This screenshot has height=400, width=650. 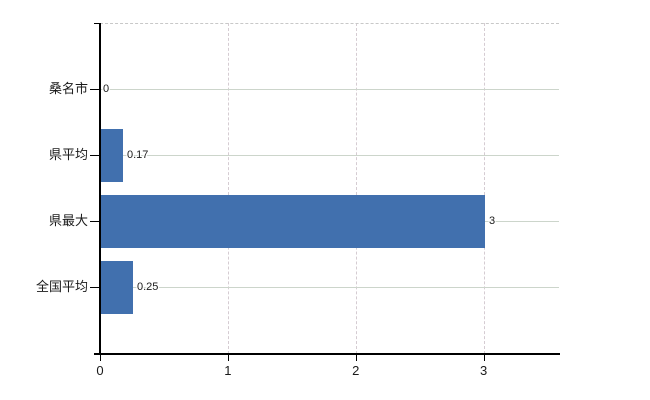 I want to click on x-tick-label: 3, so click(x=483, y=370).